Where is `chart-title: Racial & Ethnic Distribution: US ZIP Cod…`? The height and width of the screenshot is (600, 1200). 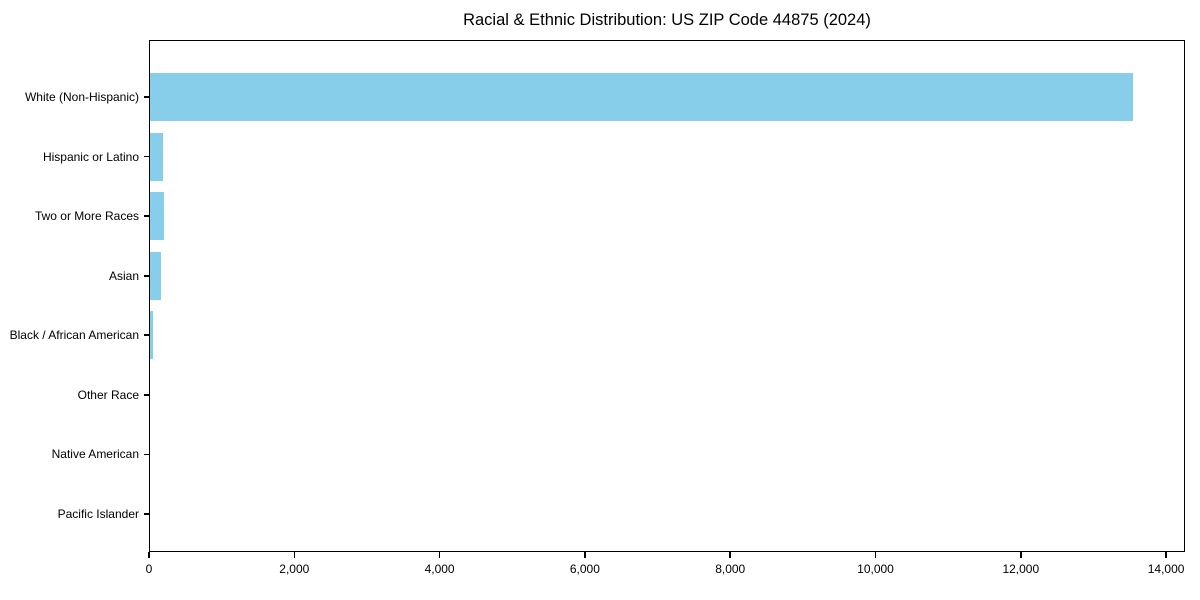
chart-title: Racial & Ethnic Distribution: US ZIP Cod… is located at coordinates (667, 20).